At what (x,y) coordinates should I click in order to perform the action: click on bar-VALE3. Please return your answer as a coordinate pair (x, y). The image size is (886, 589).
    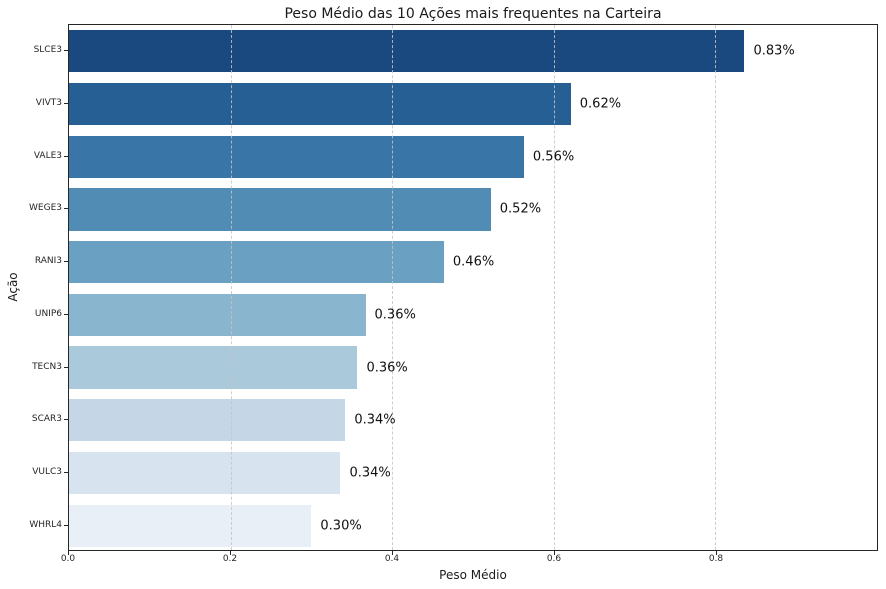
    Looking at the image, I should click on (296, 156).